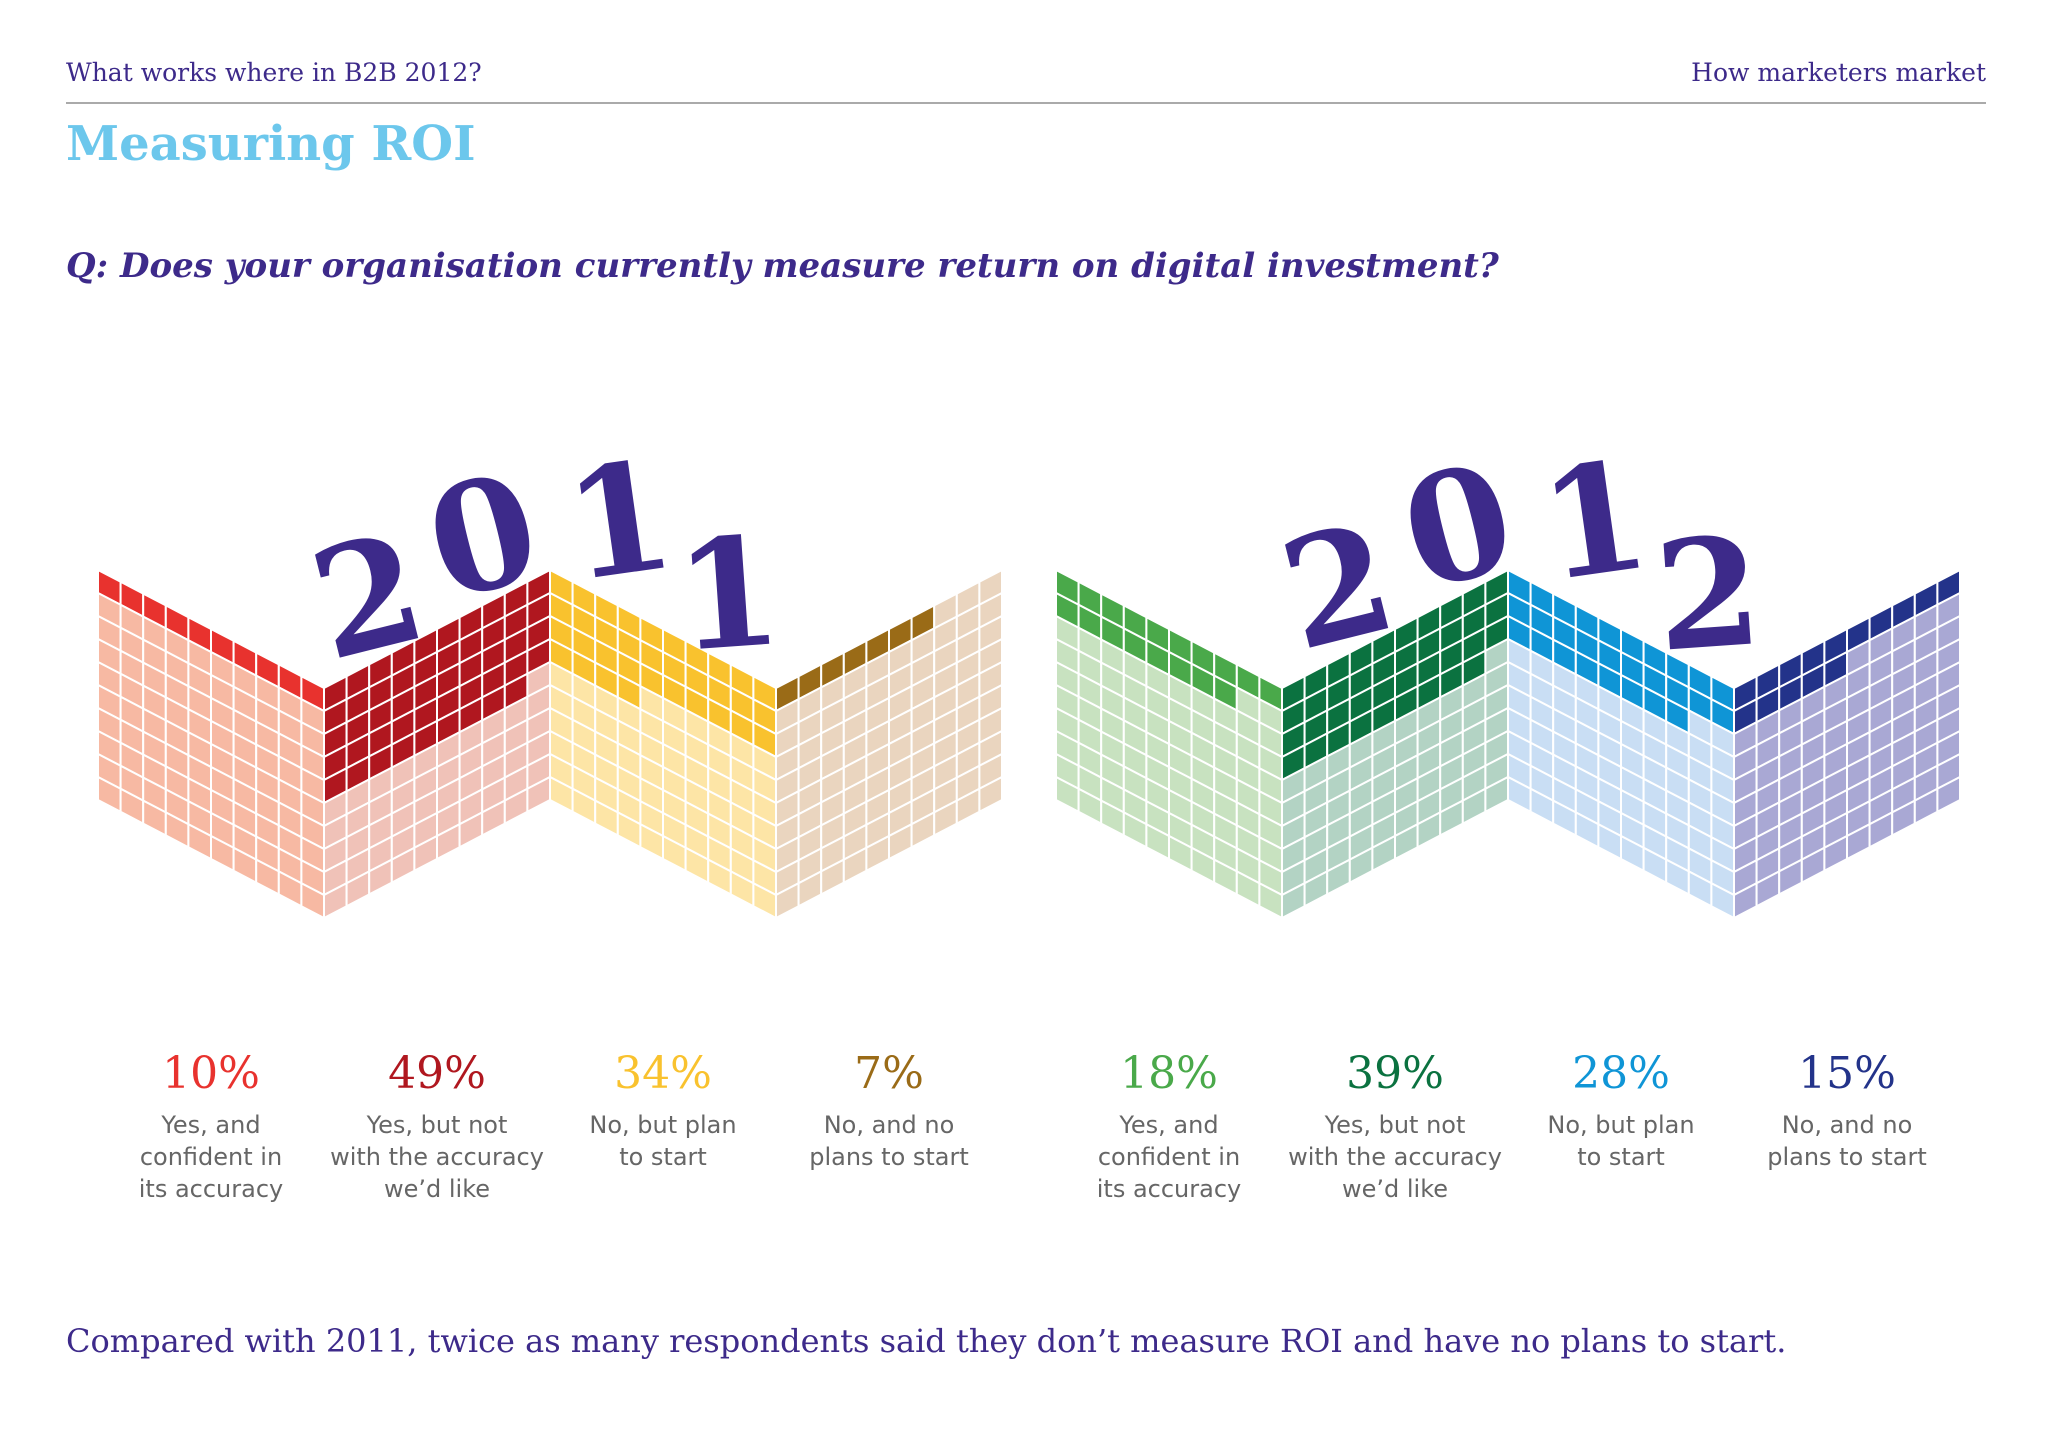 The height and width of the screenshot is (1434, 2048). What do you see at coordinates (274, 72) in the screenshot?
I see `header-left: What works where in B2B 2012?` at bounding box center [274, 72].